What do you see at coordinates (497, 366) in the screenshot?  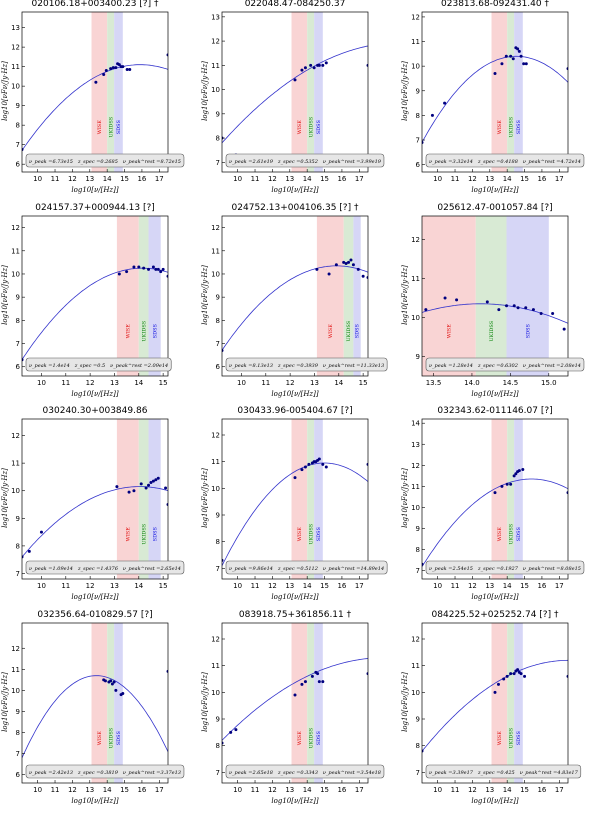 I see `z-spec-value: z_spec =0.6302` at bounding box center [497, 366].